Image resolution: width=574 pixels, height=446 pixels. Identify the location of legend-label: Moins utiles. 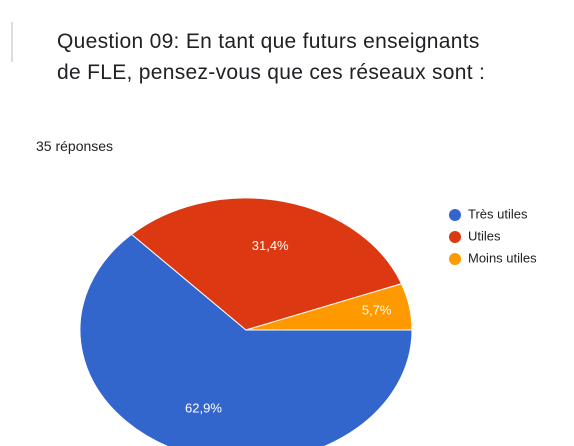
(502, 257).